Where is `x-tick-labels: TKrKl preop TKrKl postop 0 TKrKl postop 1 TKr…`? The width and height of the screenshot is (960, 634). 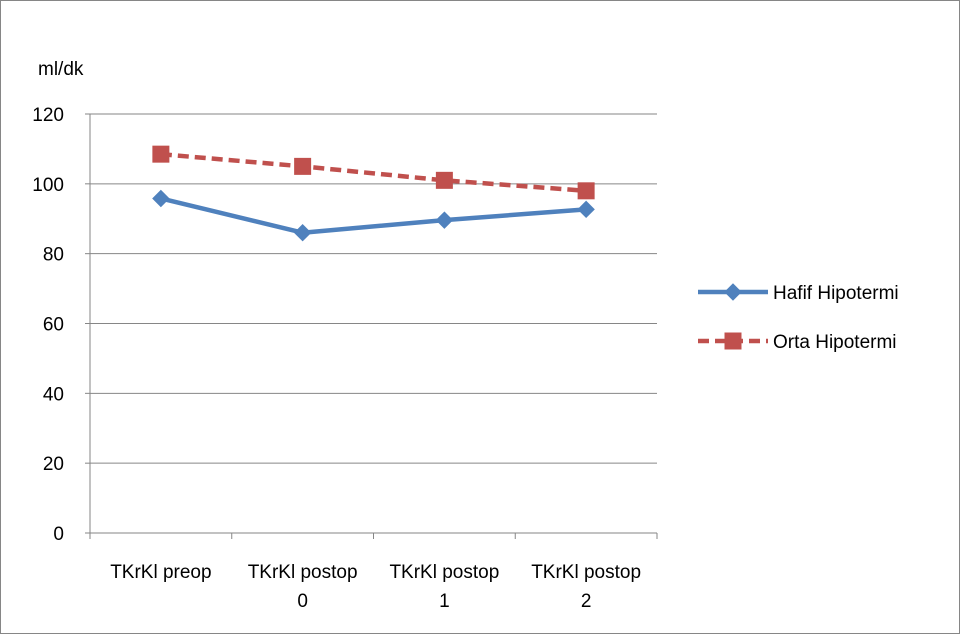 x-tick-labels: TKrKl preop TKrKl postop 0 TKrKl postop 1 TKr… is located at coordinates (375, 587).